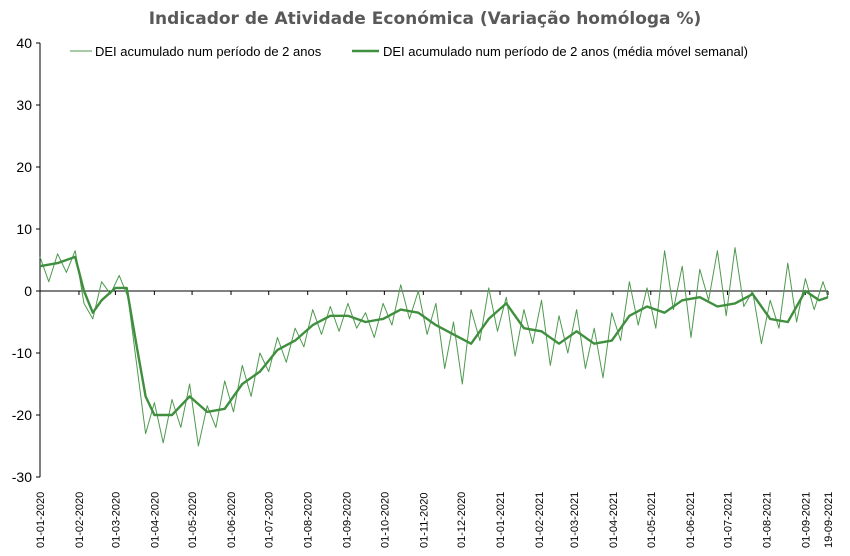  Describe the element at coordinates (193, 520) in the screenshot. I see `x-tick-label: 01-05-2020` at that location.